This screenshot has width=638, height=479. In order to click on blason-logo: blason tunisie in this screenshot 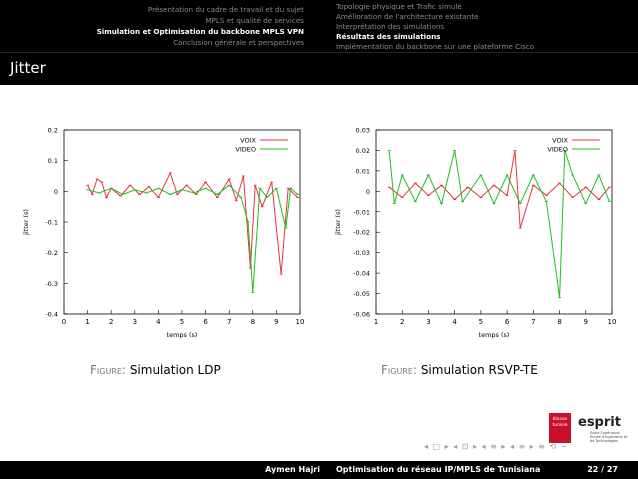, I will do `click(560, 428)`.